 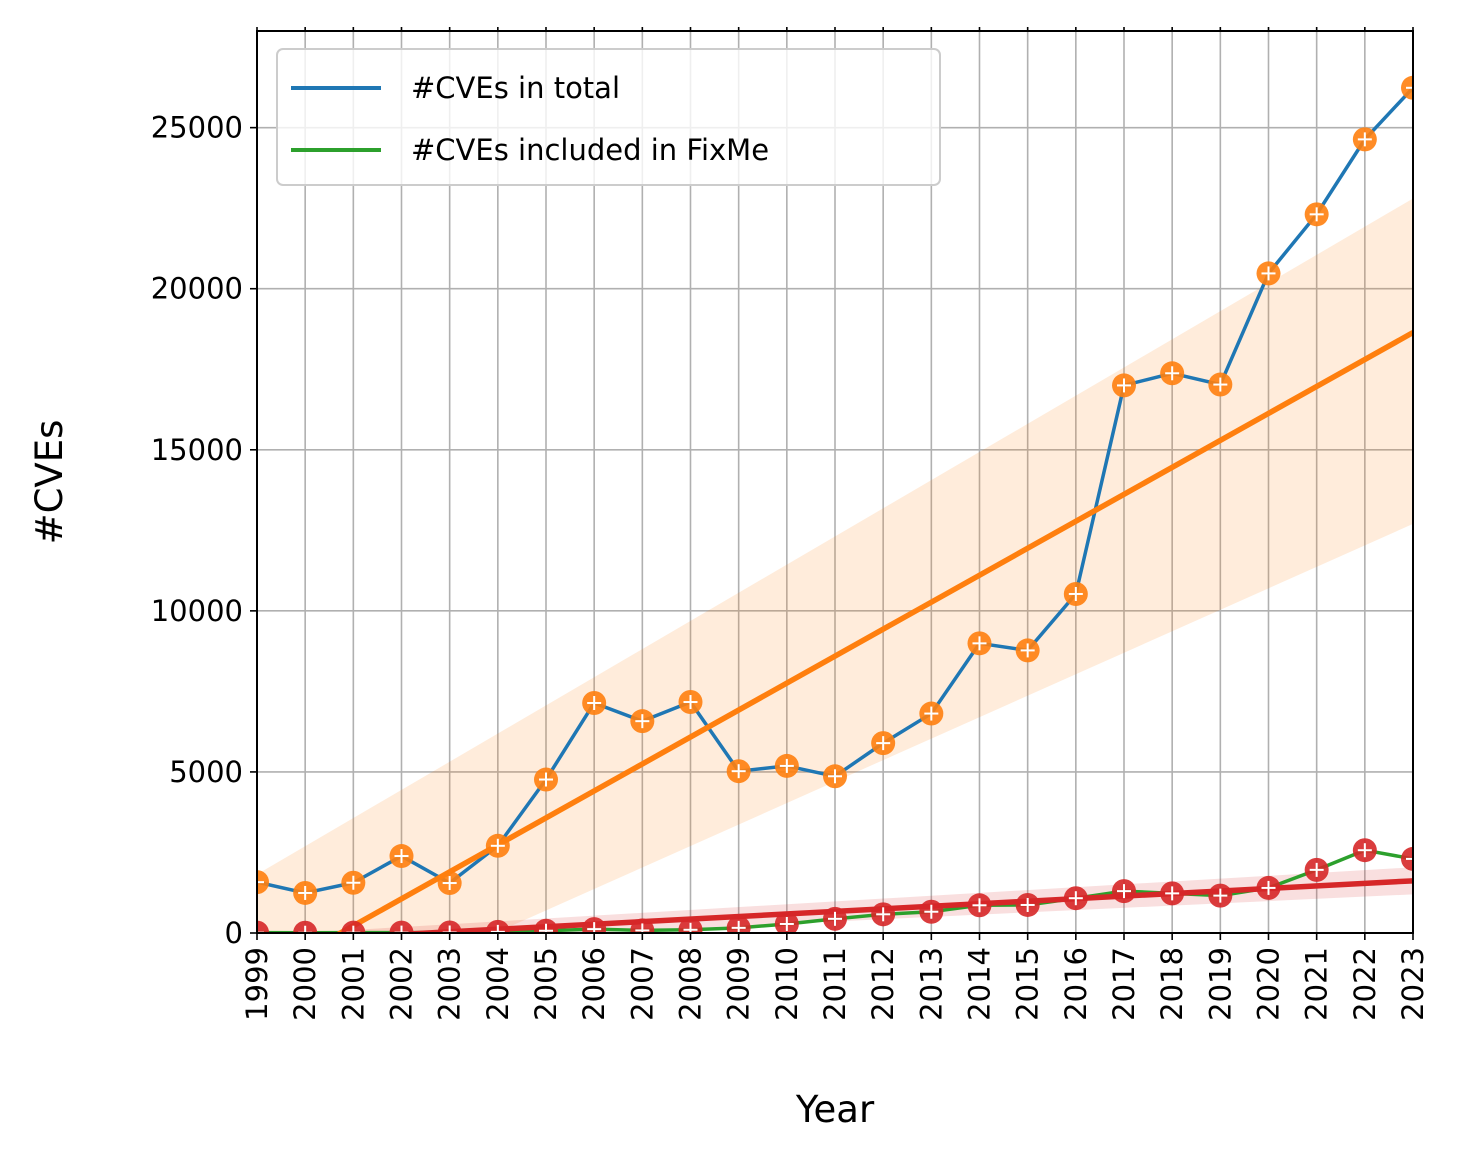 What do you see at coordinates (1413, 984) in the screenshot?
I see `x-tick-label: 2023` at bounding box center [1413, 984].